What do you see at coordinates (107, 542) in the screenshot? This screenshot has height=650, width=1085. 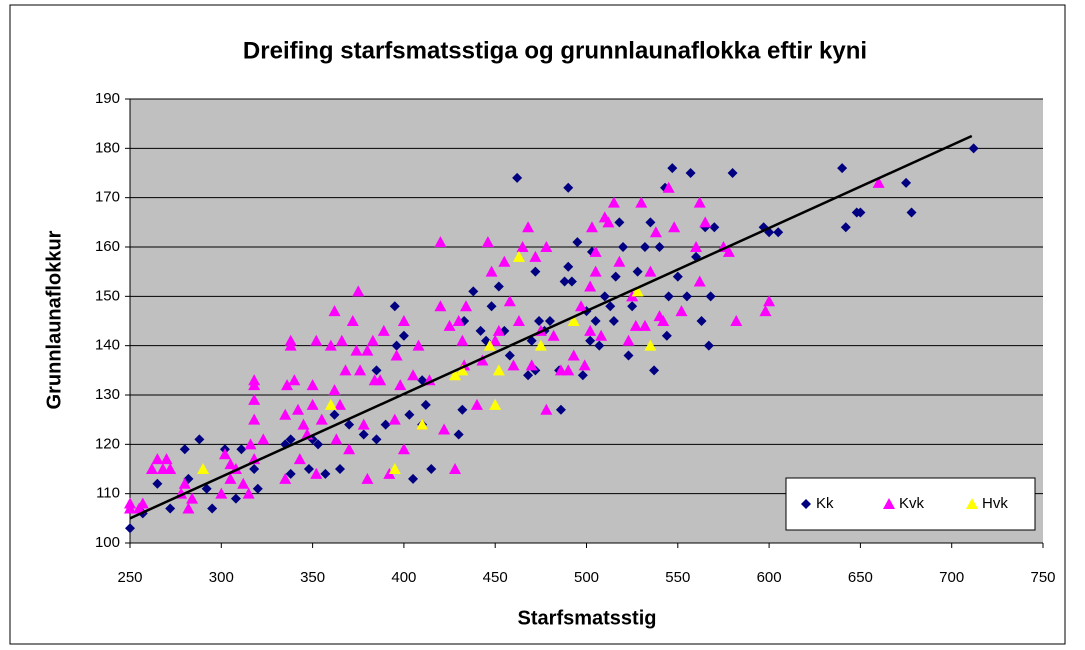 I see `y-tick-label: 100` at bounding box center [107, 542].